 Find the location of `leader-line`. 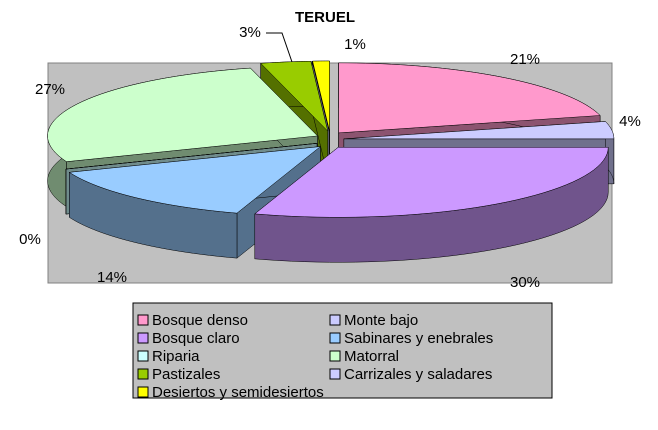

leader-line is located at coordinates (279, 47).